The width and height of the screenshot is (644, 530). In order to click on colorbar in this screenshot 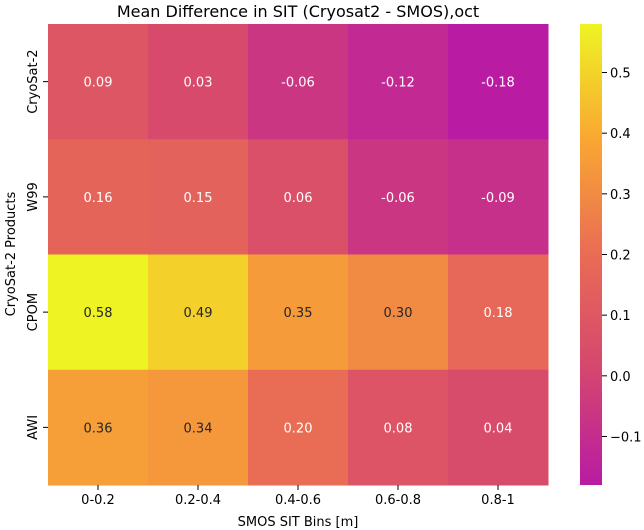, I will do `click(591, 254)`.